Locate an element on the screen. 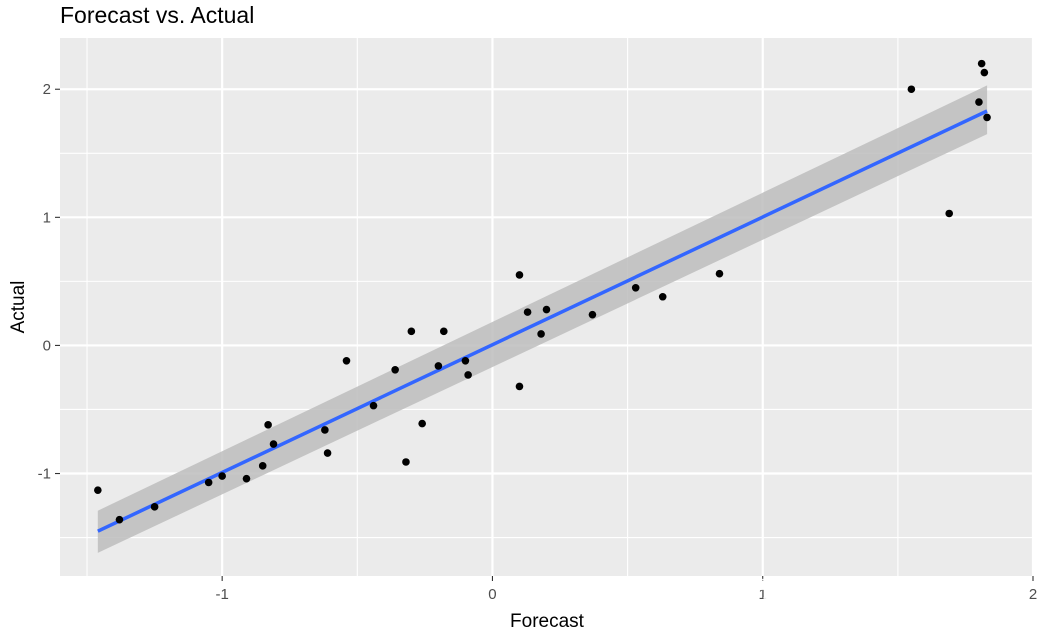  watermark: 知乎 @EcoEvoPhylo is located at coordinates (849, 589).